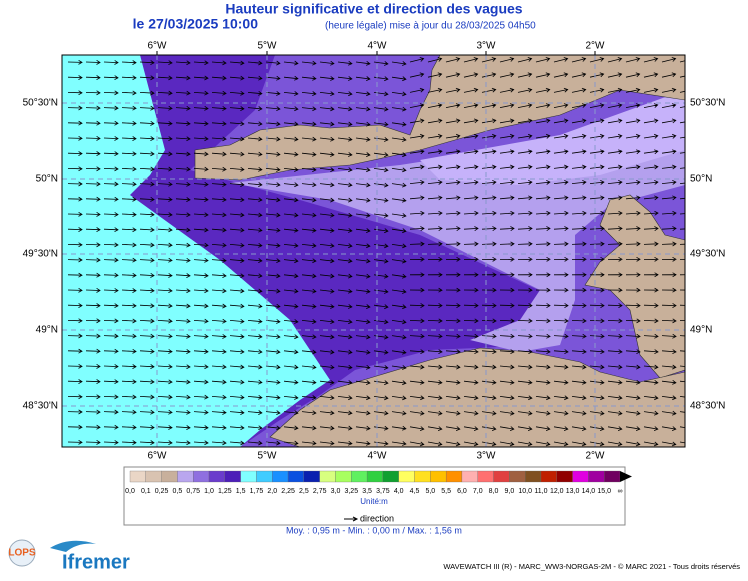 This screenshot has height=581, width=748. Describe the element at coordinates (351, 491) in the screenshot. I see `colorbar-label: 3,25` at that location.